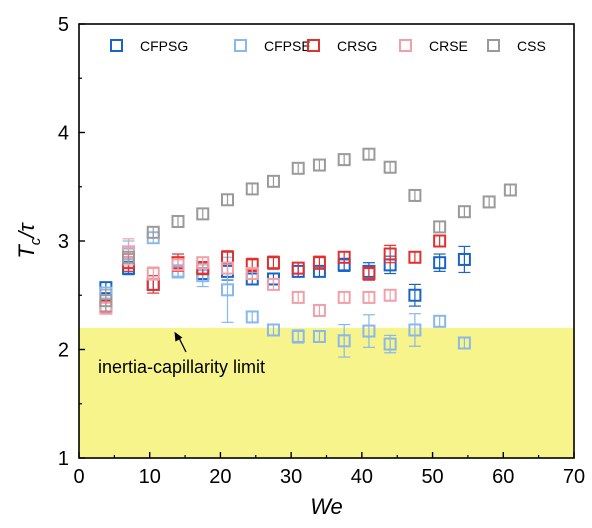 This screenshot has height=528, width=592. Describe the element at coordinates (182, 344) in the screenshot. I see `annotation-arrow` at that location.